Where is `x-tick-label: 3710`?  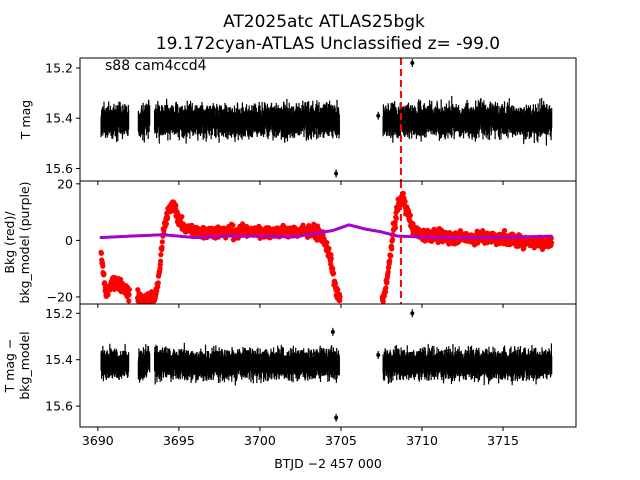
x-tick-label: 3710 is located at coordinates (422, 440).